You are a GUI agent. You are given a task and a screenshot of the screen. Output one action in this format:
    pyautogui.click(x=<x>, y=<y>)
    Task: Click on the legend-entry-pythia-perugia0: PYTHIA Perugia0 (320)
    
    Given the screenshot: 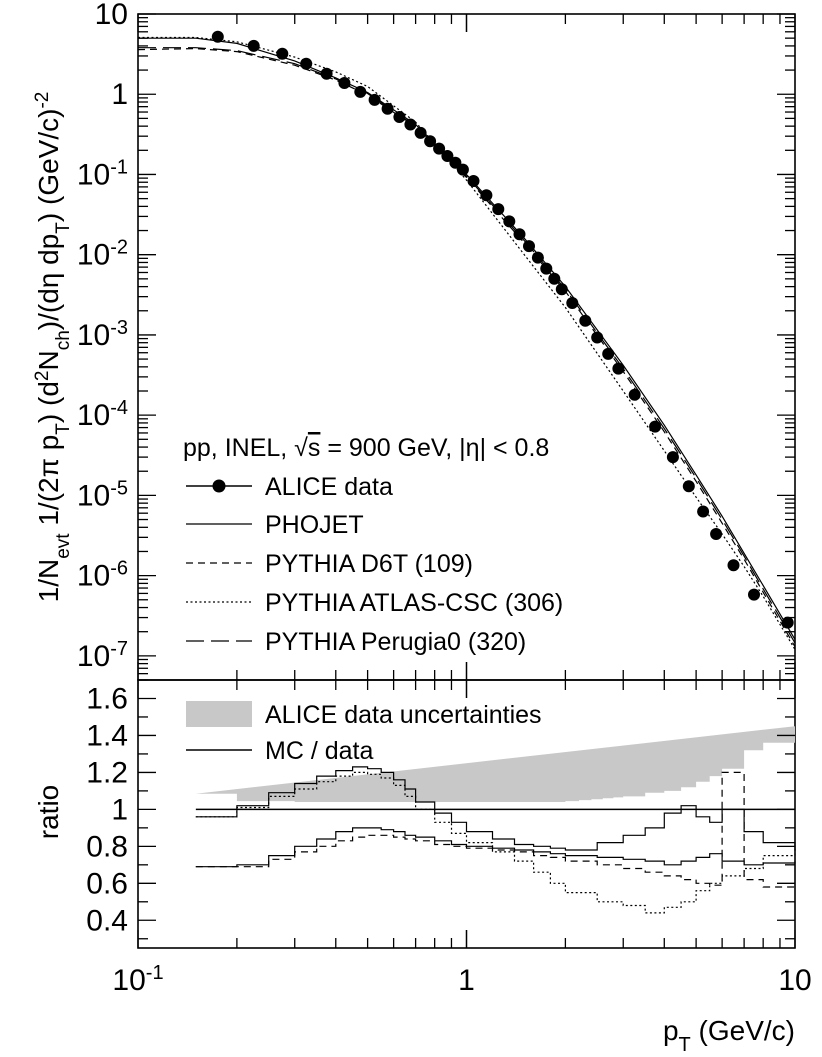 What is the action you would take?
    pyautogui.click(x=356, y=642)
    